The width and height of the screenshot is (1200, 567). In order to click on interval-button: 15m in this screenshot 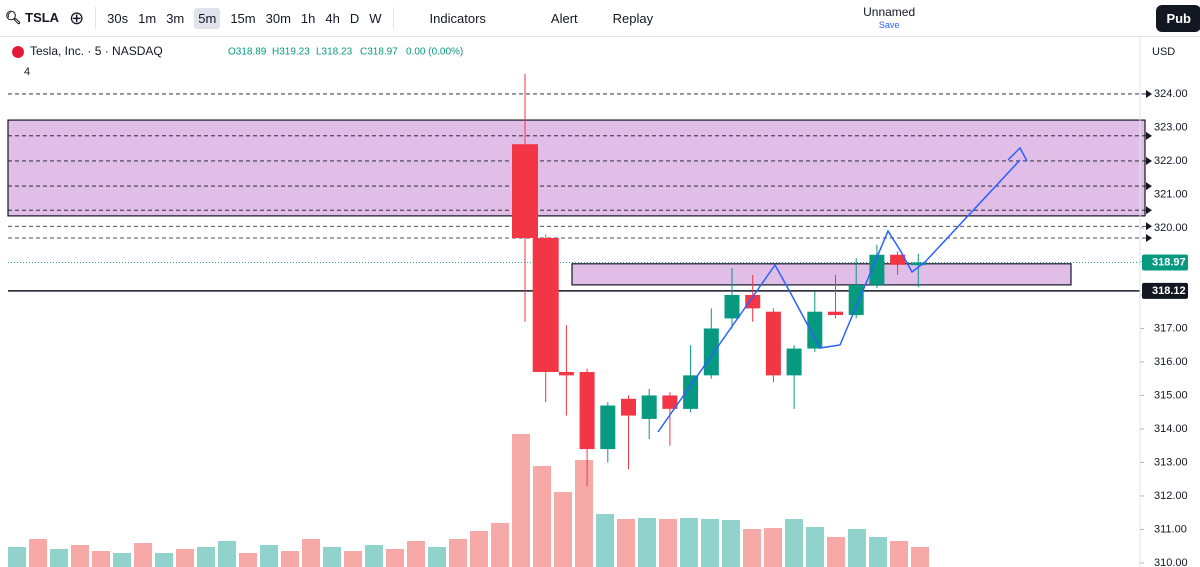, I will do `click(243, 18)`.